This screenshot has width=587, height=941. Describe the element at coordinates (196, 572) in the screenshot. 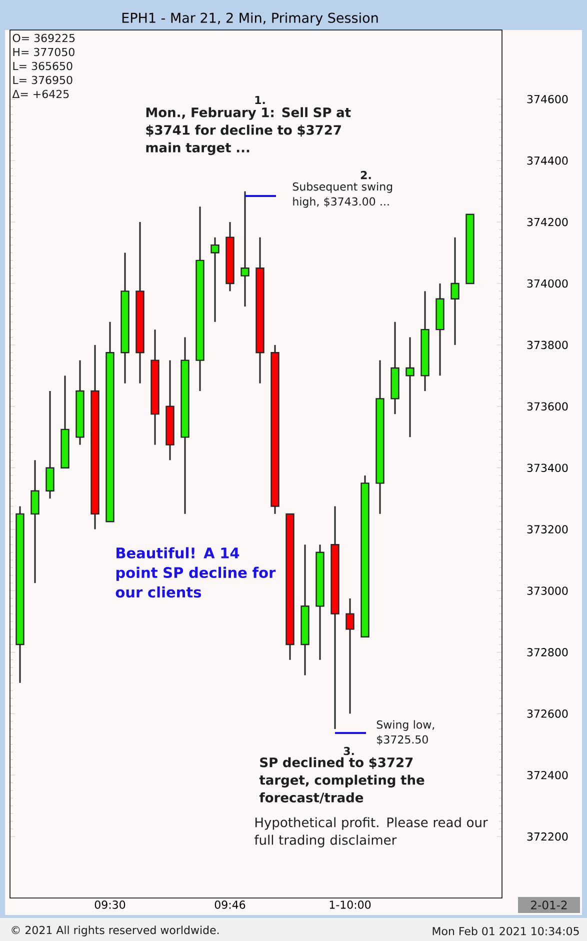

I see `annotation: Beautiful! A 14 point SP decline for our clients` at that location.